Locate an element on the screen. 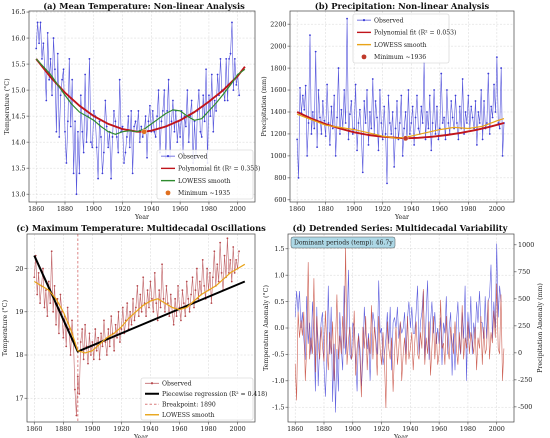  legend-box is located at coordinates (401, 38).